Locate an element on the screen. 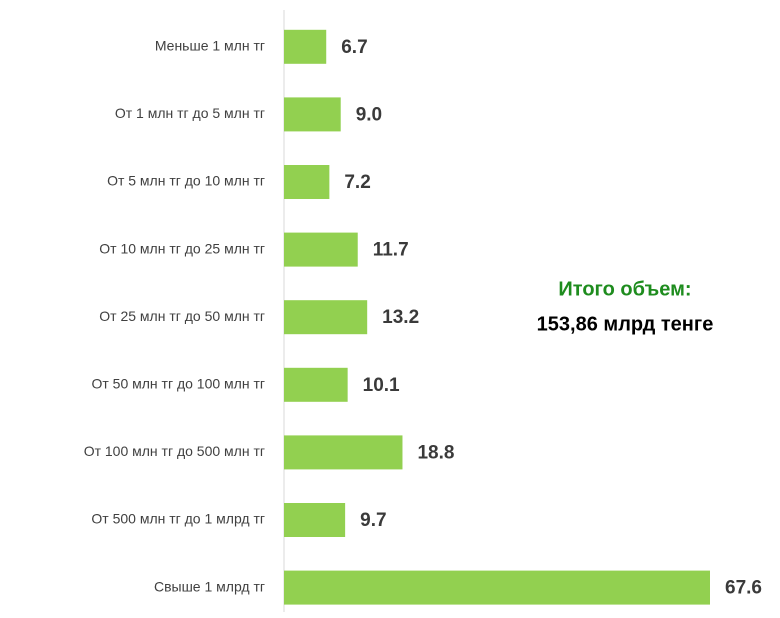 This screenshot has height=618, width=780. value-label: 10.1 is located at coordinates (381, 385).